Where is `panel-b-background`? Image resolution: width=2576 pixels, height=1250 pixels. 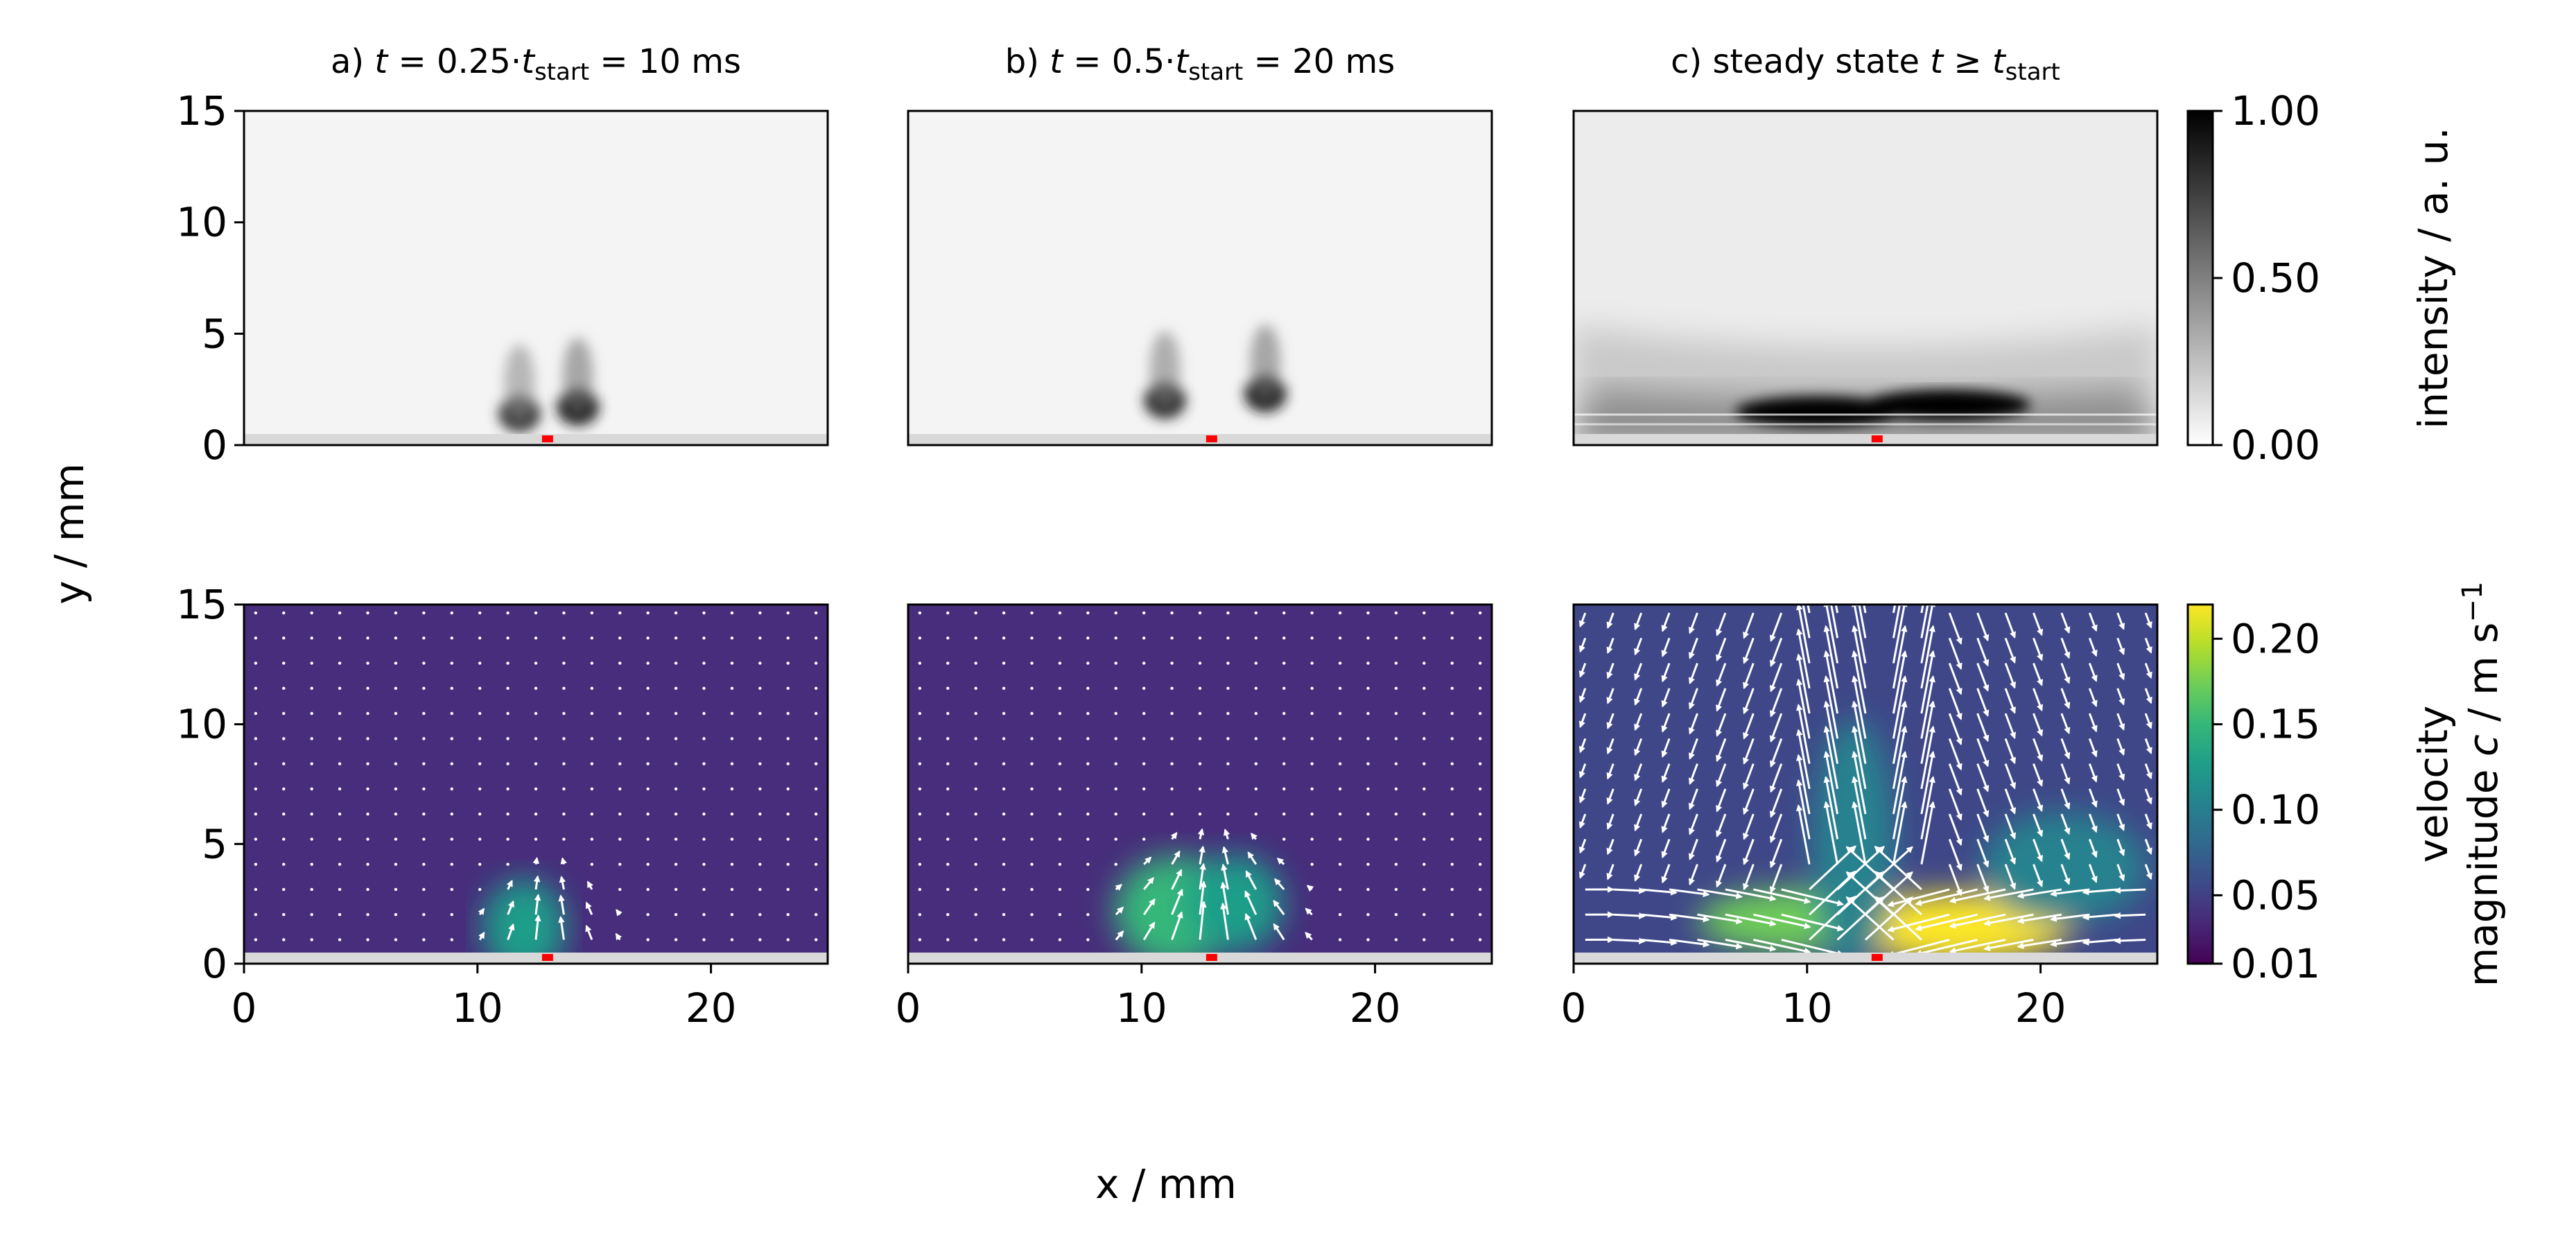 panel-b-background is located at coordinates (1200, 278).